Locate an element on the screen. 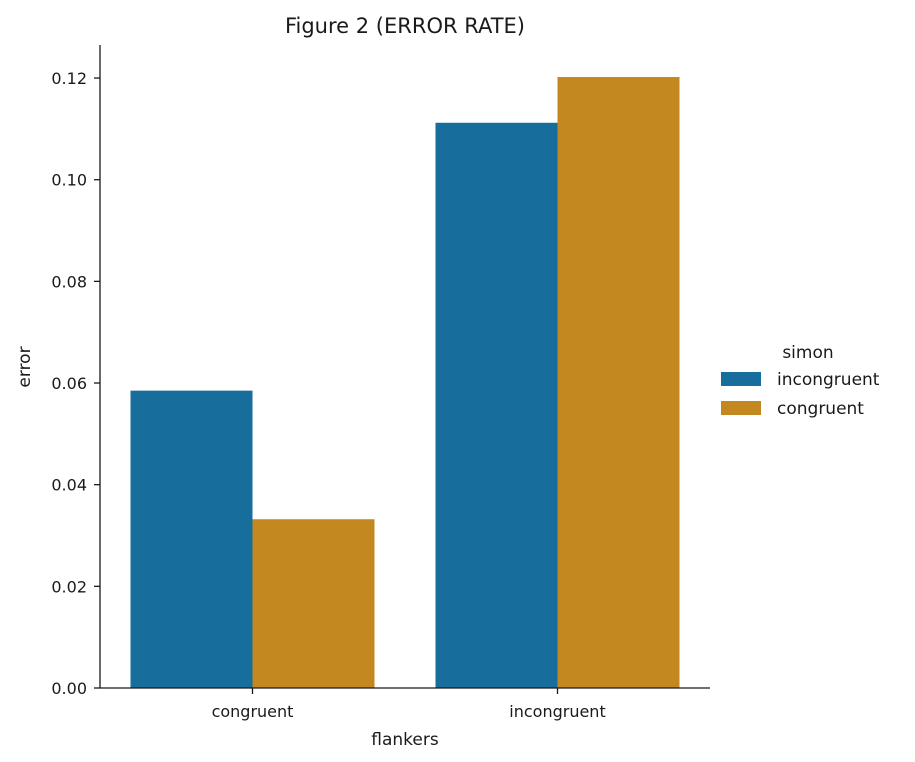 The height and width of the screenshot is (762, 915). y-tick-label: 0.08 is located at coordinates (69, 281).